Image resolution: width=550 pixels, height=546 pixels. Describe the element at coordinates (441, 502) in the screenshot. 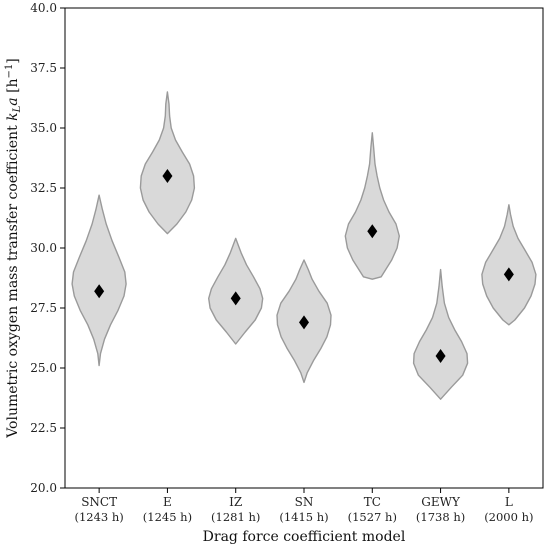

I see `x-tick-label: GEWY` at that location.